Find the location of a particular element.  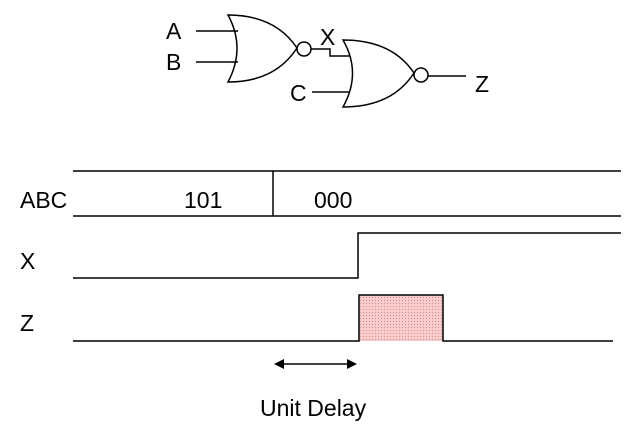

z-waveform is located at coordinates (343, 318).